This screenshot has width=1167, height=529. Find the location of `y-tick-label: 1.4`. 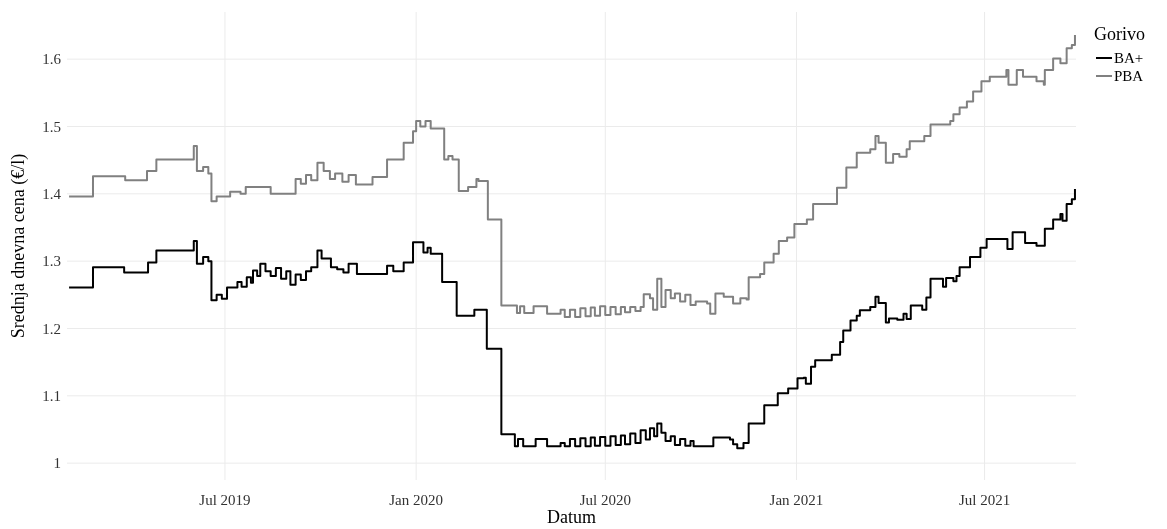

y-tick-label: 1.4 is located at coordinates (52, 194).